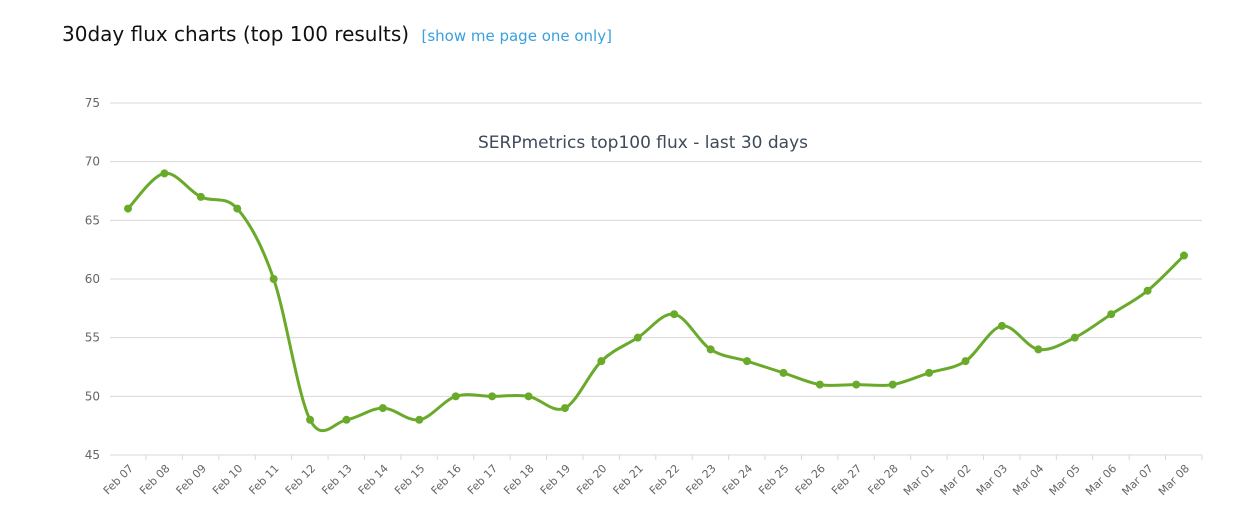 Image resolution: width=1250 pixels, height=532 pixels. What do you see at coordinates (955, 480) in the screenshot?
I see `x-tick-label: Mar 02` at bounding box center [955, 480].